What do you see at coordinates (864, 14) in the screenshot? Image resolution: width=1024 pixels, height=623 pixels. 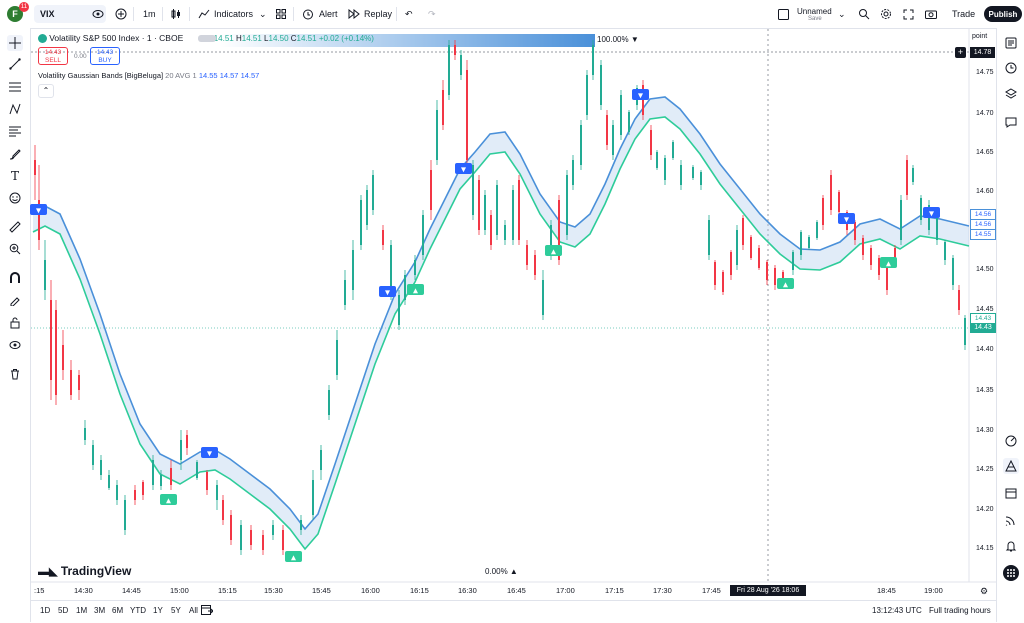 I see `quick-search-icon` at bounding box center [864, 14].